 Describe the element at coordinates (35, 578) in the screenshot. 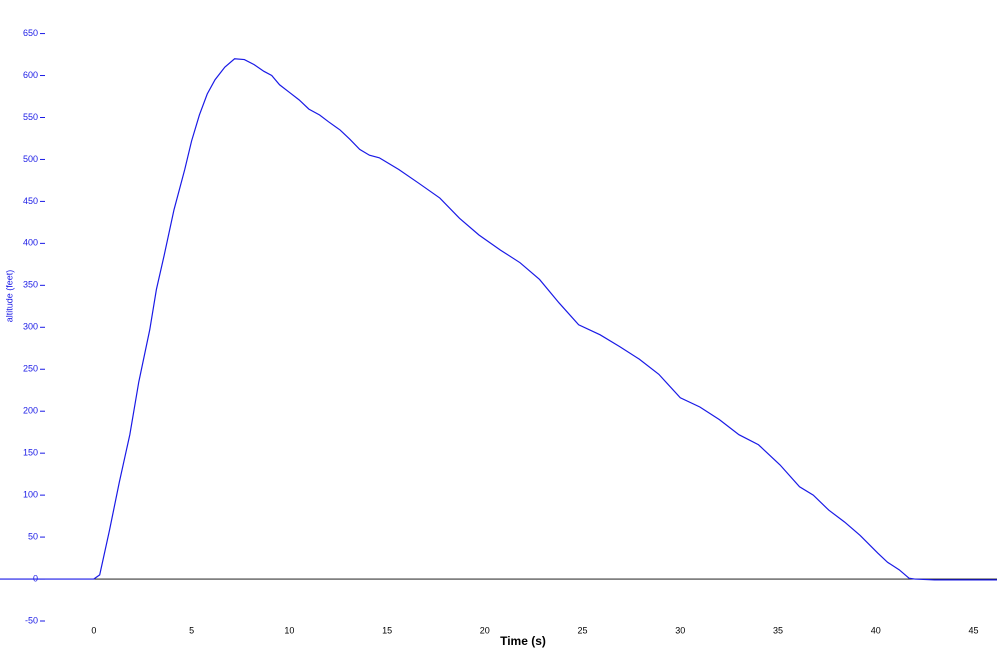

I see `y-tick-label: 0` at that location.